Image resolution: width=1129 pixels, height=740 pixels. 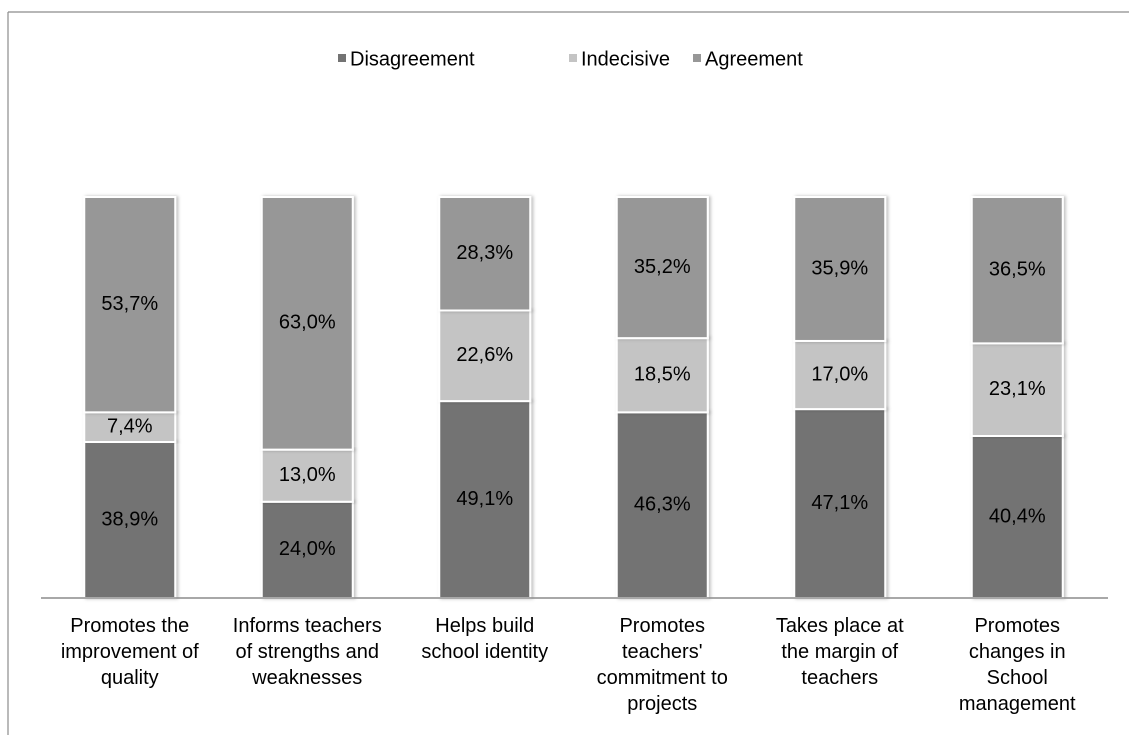 I want to click on data-label-indecisive-4: 18,5%, so click(x=662, y=375).